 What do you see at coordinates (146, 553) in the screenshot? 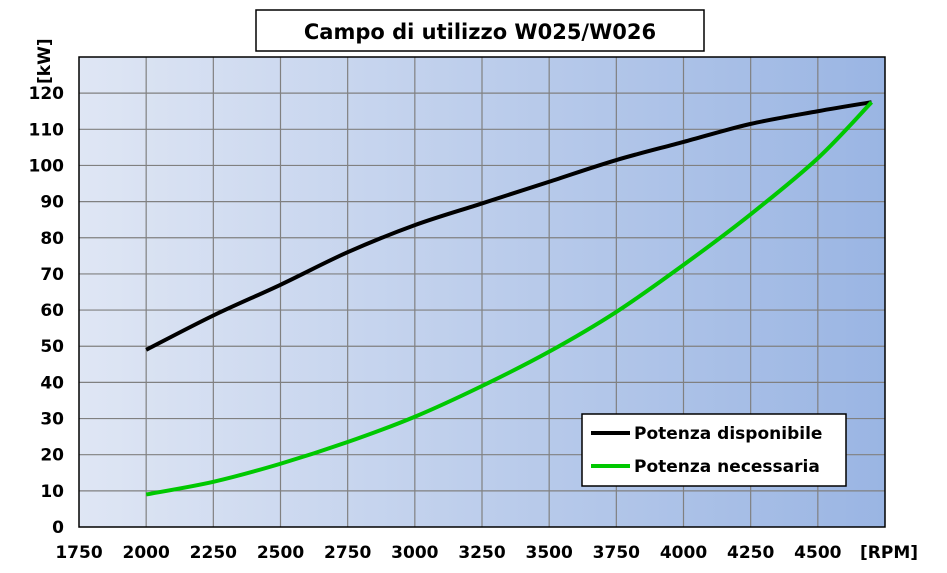
I see `x-tick-label: 2000` at bounding box center [146, 553].